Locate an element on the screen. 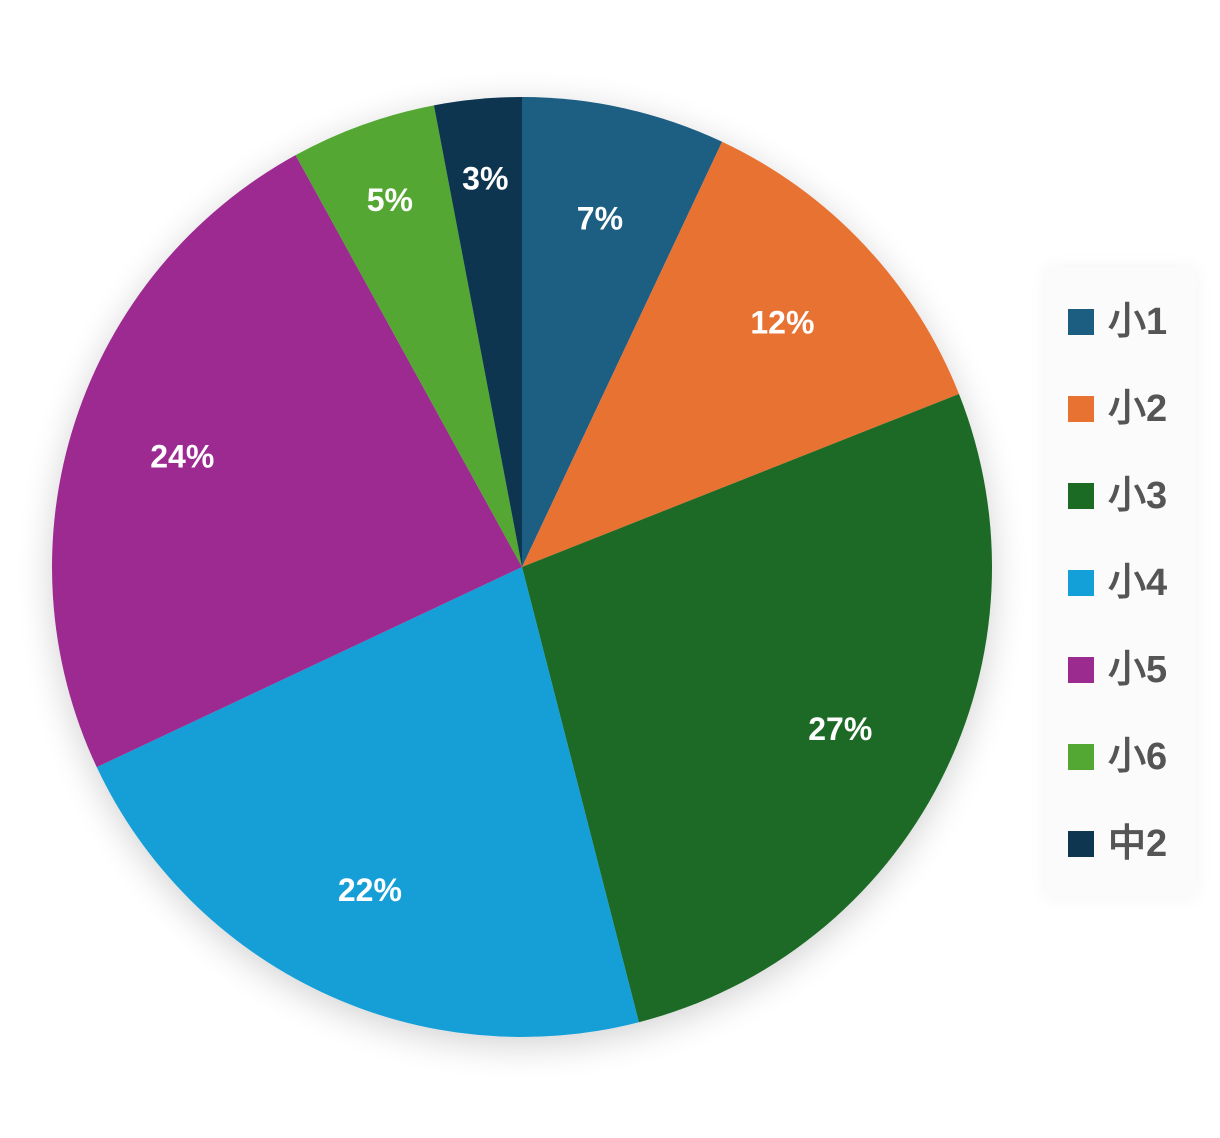 This screenshot has height=1138, width=1220. data-label-小3: 27% is located at coordinates (840, 729).